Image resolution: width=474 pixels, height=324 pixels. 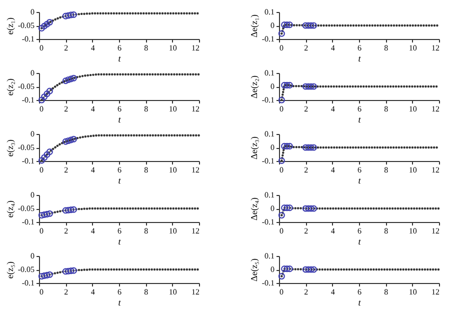 What do you see at coordinates (253, 26) in the screenshot?
I see `y-axis-title: Δe(z₁)` at bounding box center [253, 26].